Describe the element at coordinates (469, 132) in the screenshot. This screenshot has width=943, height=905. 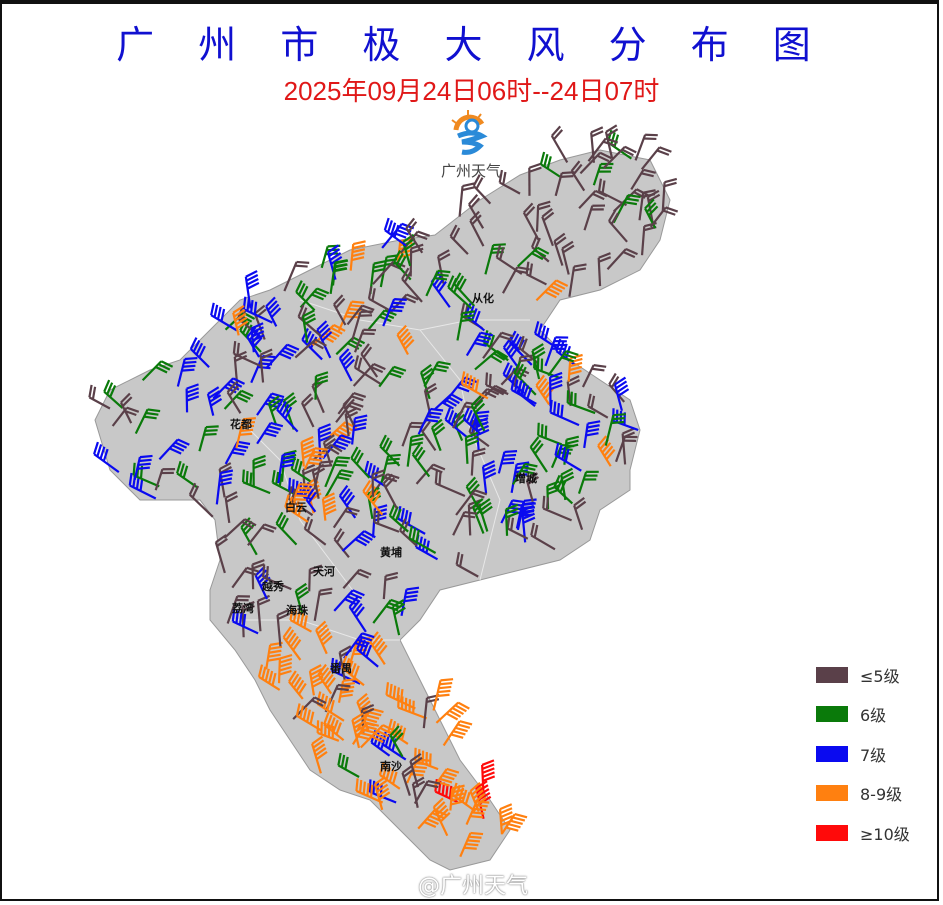
I see `guangzhou-weather-logo-icon` at that location.